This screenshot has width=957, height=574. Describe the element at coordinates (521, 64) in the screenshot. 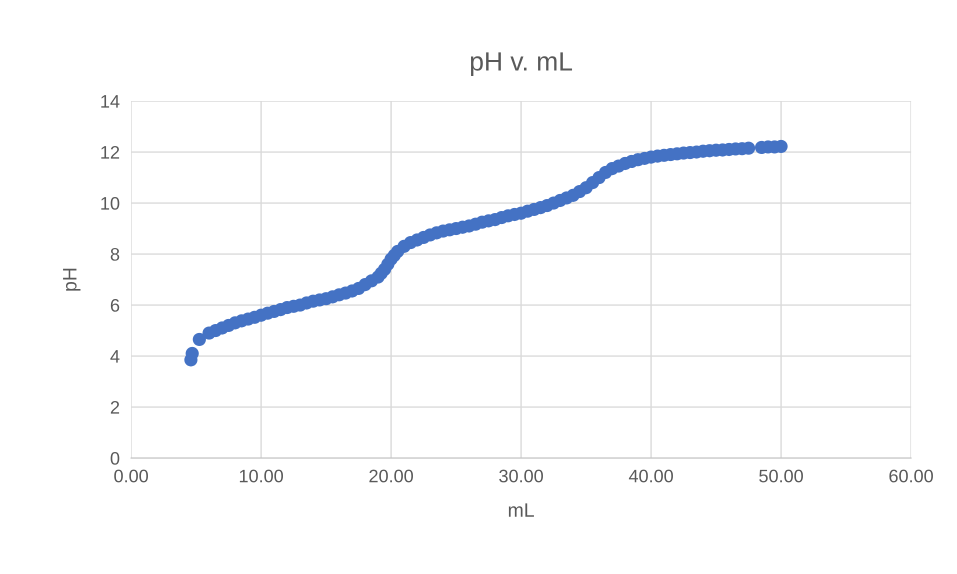

I see `chart-title: pH v. mL` at that location.